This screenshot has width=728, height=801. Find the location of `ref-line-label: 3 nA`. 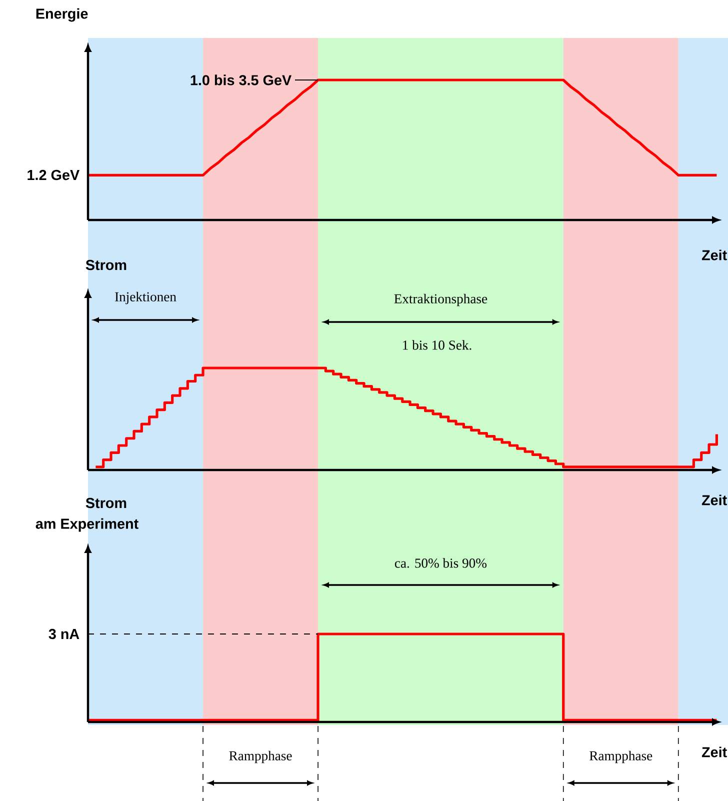

ref-line-label: 3 nA is located at coordinates (64, 634).